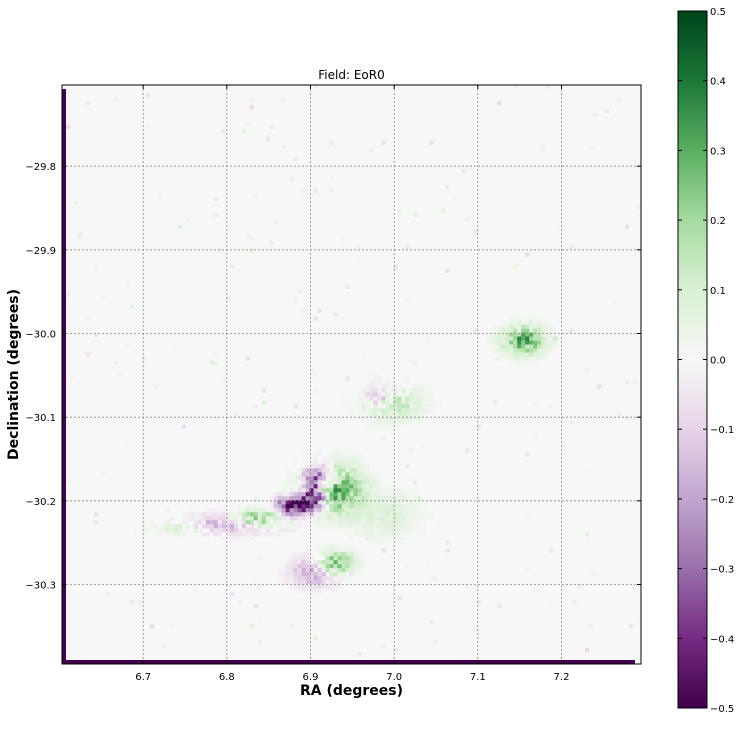 The width and height of the screenshot is (749, 749). What do you see at coordinates (227, 677) in the screenshot?
I see `x-tick-label: 6.8` at bounding box center [227, 677].